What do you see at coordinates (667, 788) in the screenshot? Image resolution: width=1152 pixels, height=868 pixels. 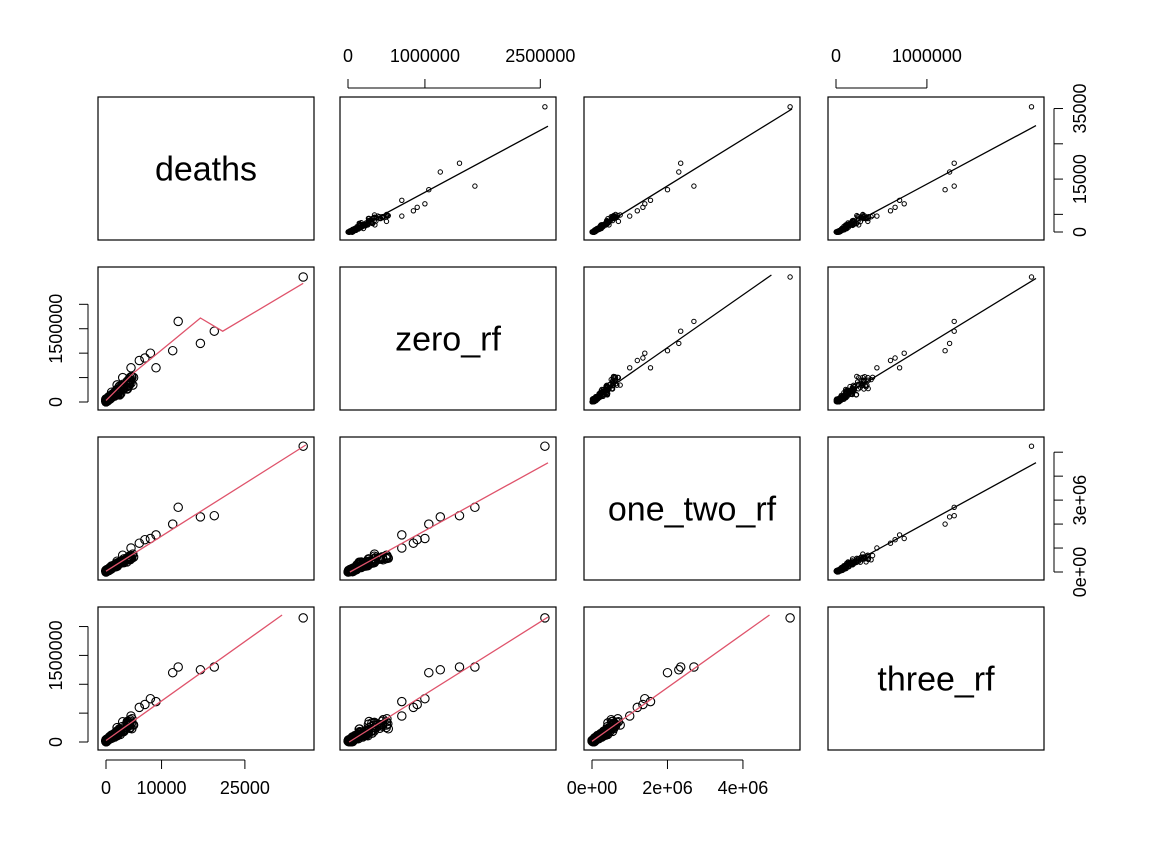 I see `tick-label-one_two_rf-bottom: 2e+06` at bounding box center [667, 788].